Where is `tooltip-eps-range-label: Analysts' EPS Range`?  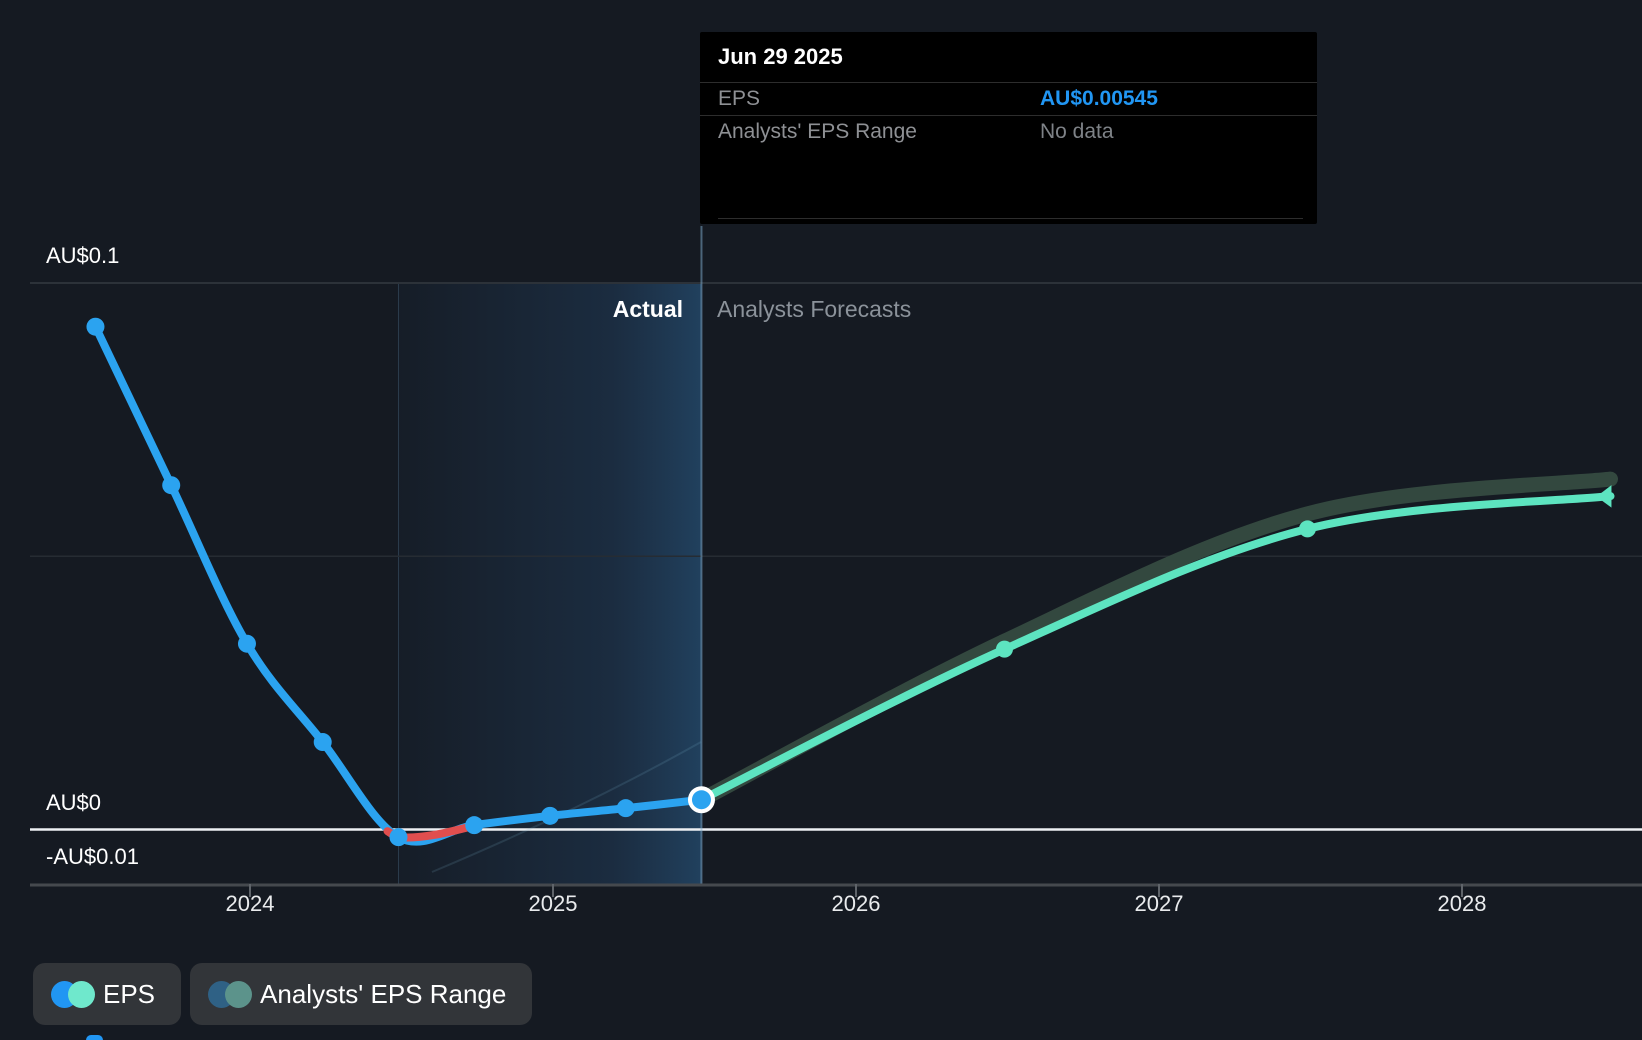 tooltip-eps-range-label: Analysts' EPS Range is located at coordinates (817, 131).